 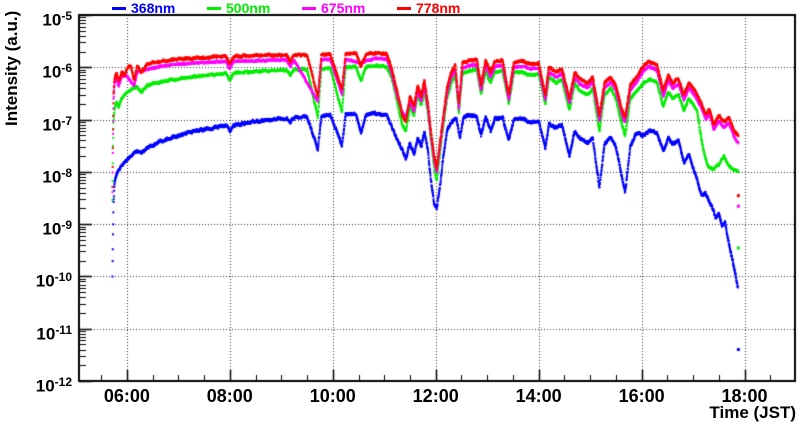 What do you see at coordinates (63, 277) in the screenshot?
I see `y-tick-exponent: -10` at bounding box center [63, 277].